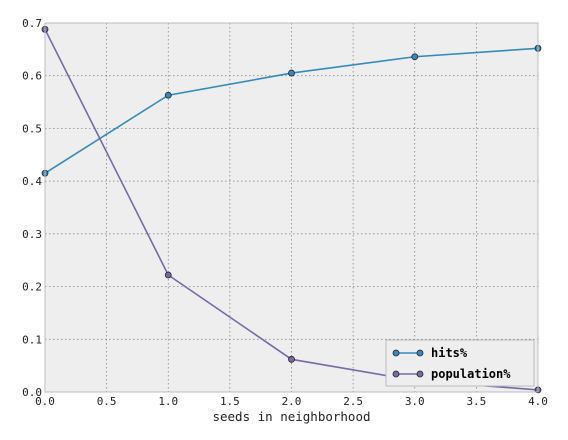  Describe the element at coordinates (45, 401) in the screenshot. I see `x-tick-label: 0.0` at that location.